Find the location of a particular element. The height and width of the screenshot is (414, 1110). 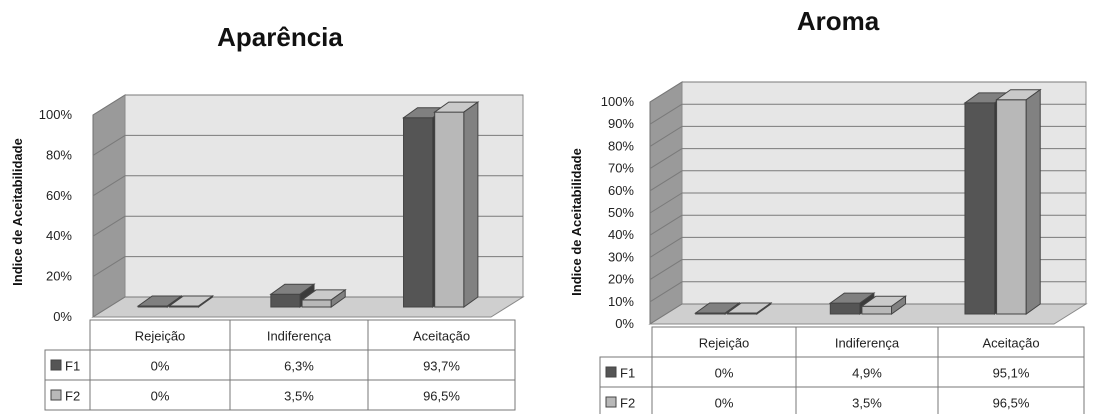

data-label: 6,3% is located at coordinates (299, 365).